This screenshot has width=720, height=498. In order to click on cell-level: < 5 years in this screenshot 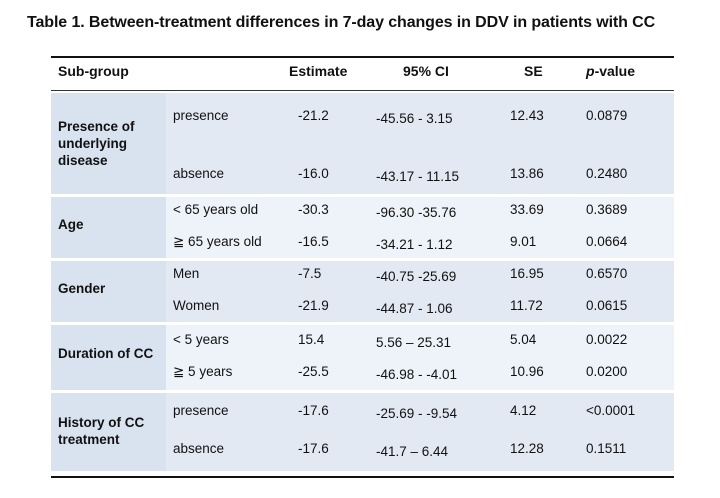, I will do `click(201, 339)`.